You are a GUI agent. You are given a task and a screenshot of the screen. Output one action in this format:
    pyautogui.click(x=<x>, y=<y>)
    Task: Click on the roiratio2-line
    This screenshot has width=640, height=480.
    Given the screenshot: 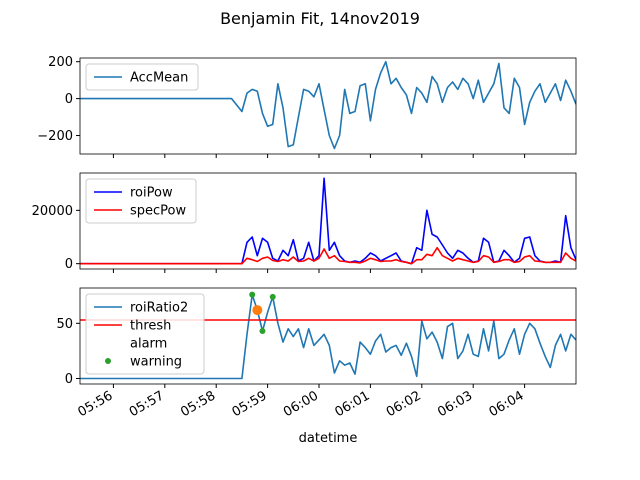 What is the action you would take?
    pyautogui.click(x=328, y=336)
    